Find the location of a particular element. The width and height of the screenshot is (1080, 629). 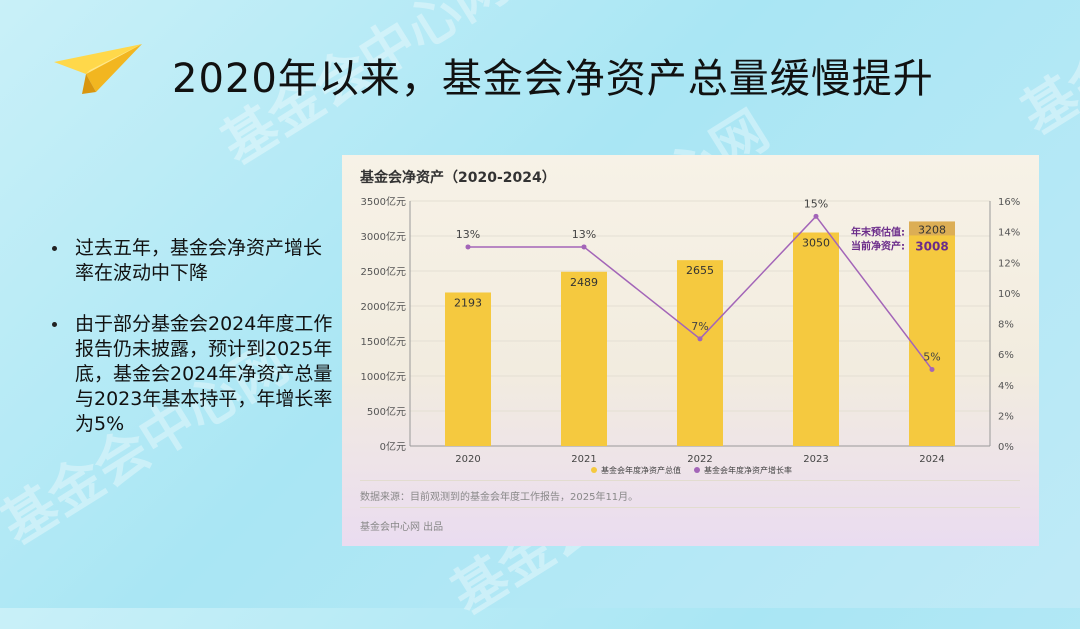

bullet-item: 过去五年，基金会净资产增长率在波动中下降 is located at coordinates (193, 261).